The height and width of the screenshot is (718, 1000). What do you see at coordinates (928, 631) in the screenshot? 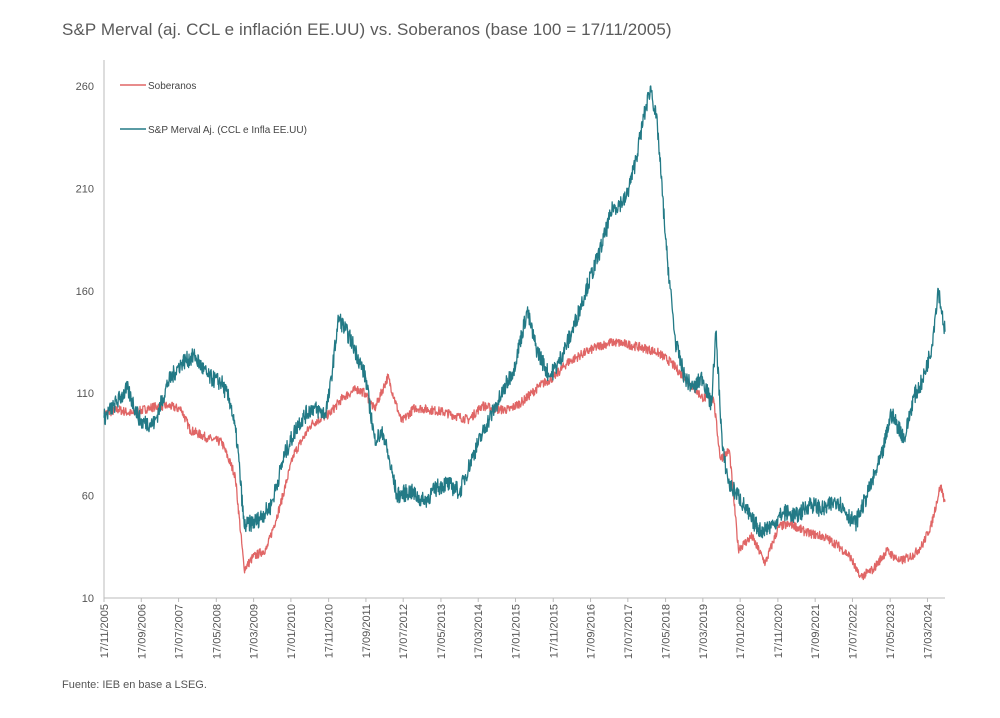
I see `x-tick-label: 17/03/2024` at bounding box center [928, 631].